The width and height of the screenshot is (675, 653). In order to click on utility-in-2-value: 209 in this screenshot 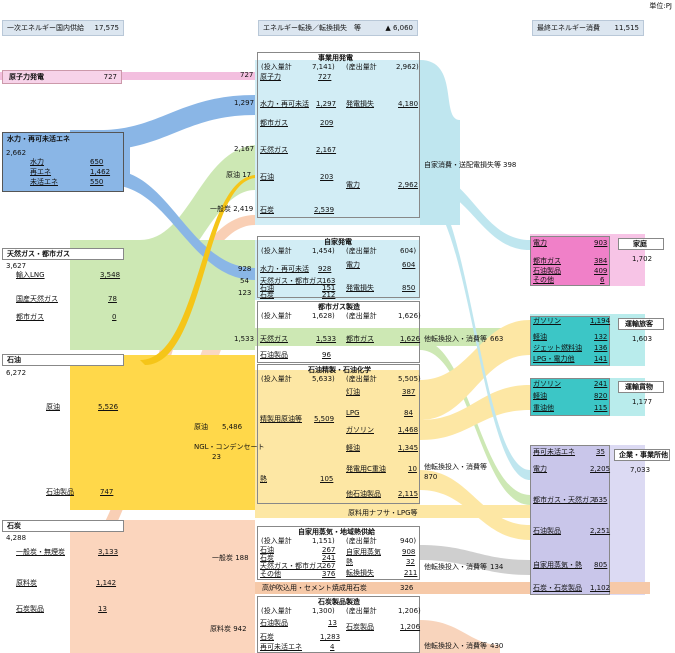, I will do `click(327, 123)`.